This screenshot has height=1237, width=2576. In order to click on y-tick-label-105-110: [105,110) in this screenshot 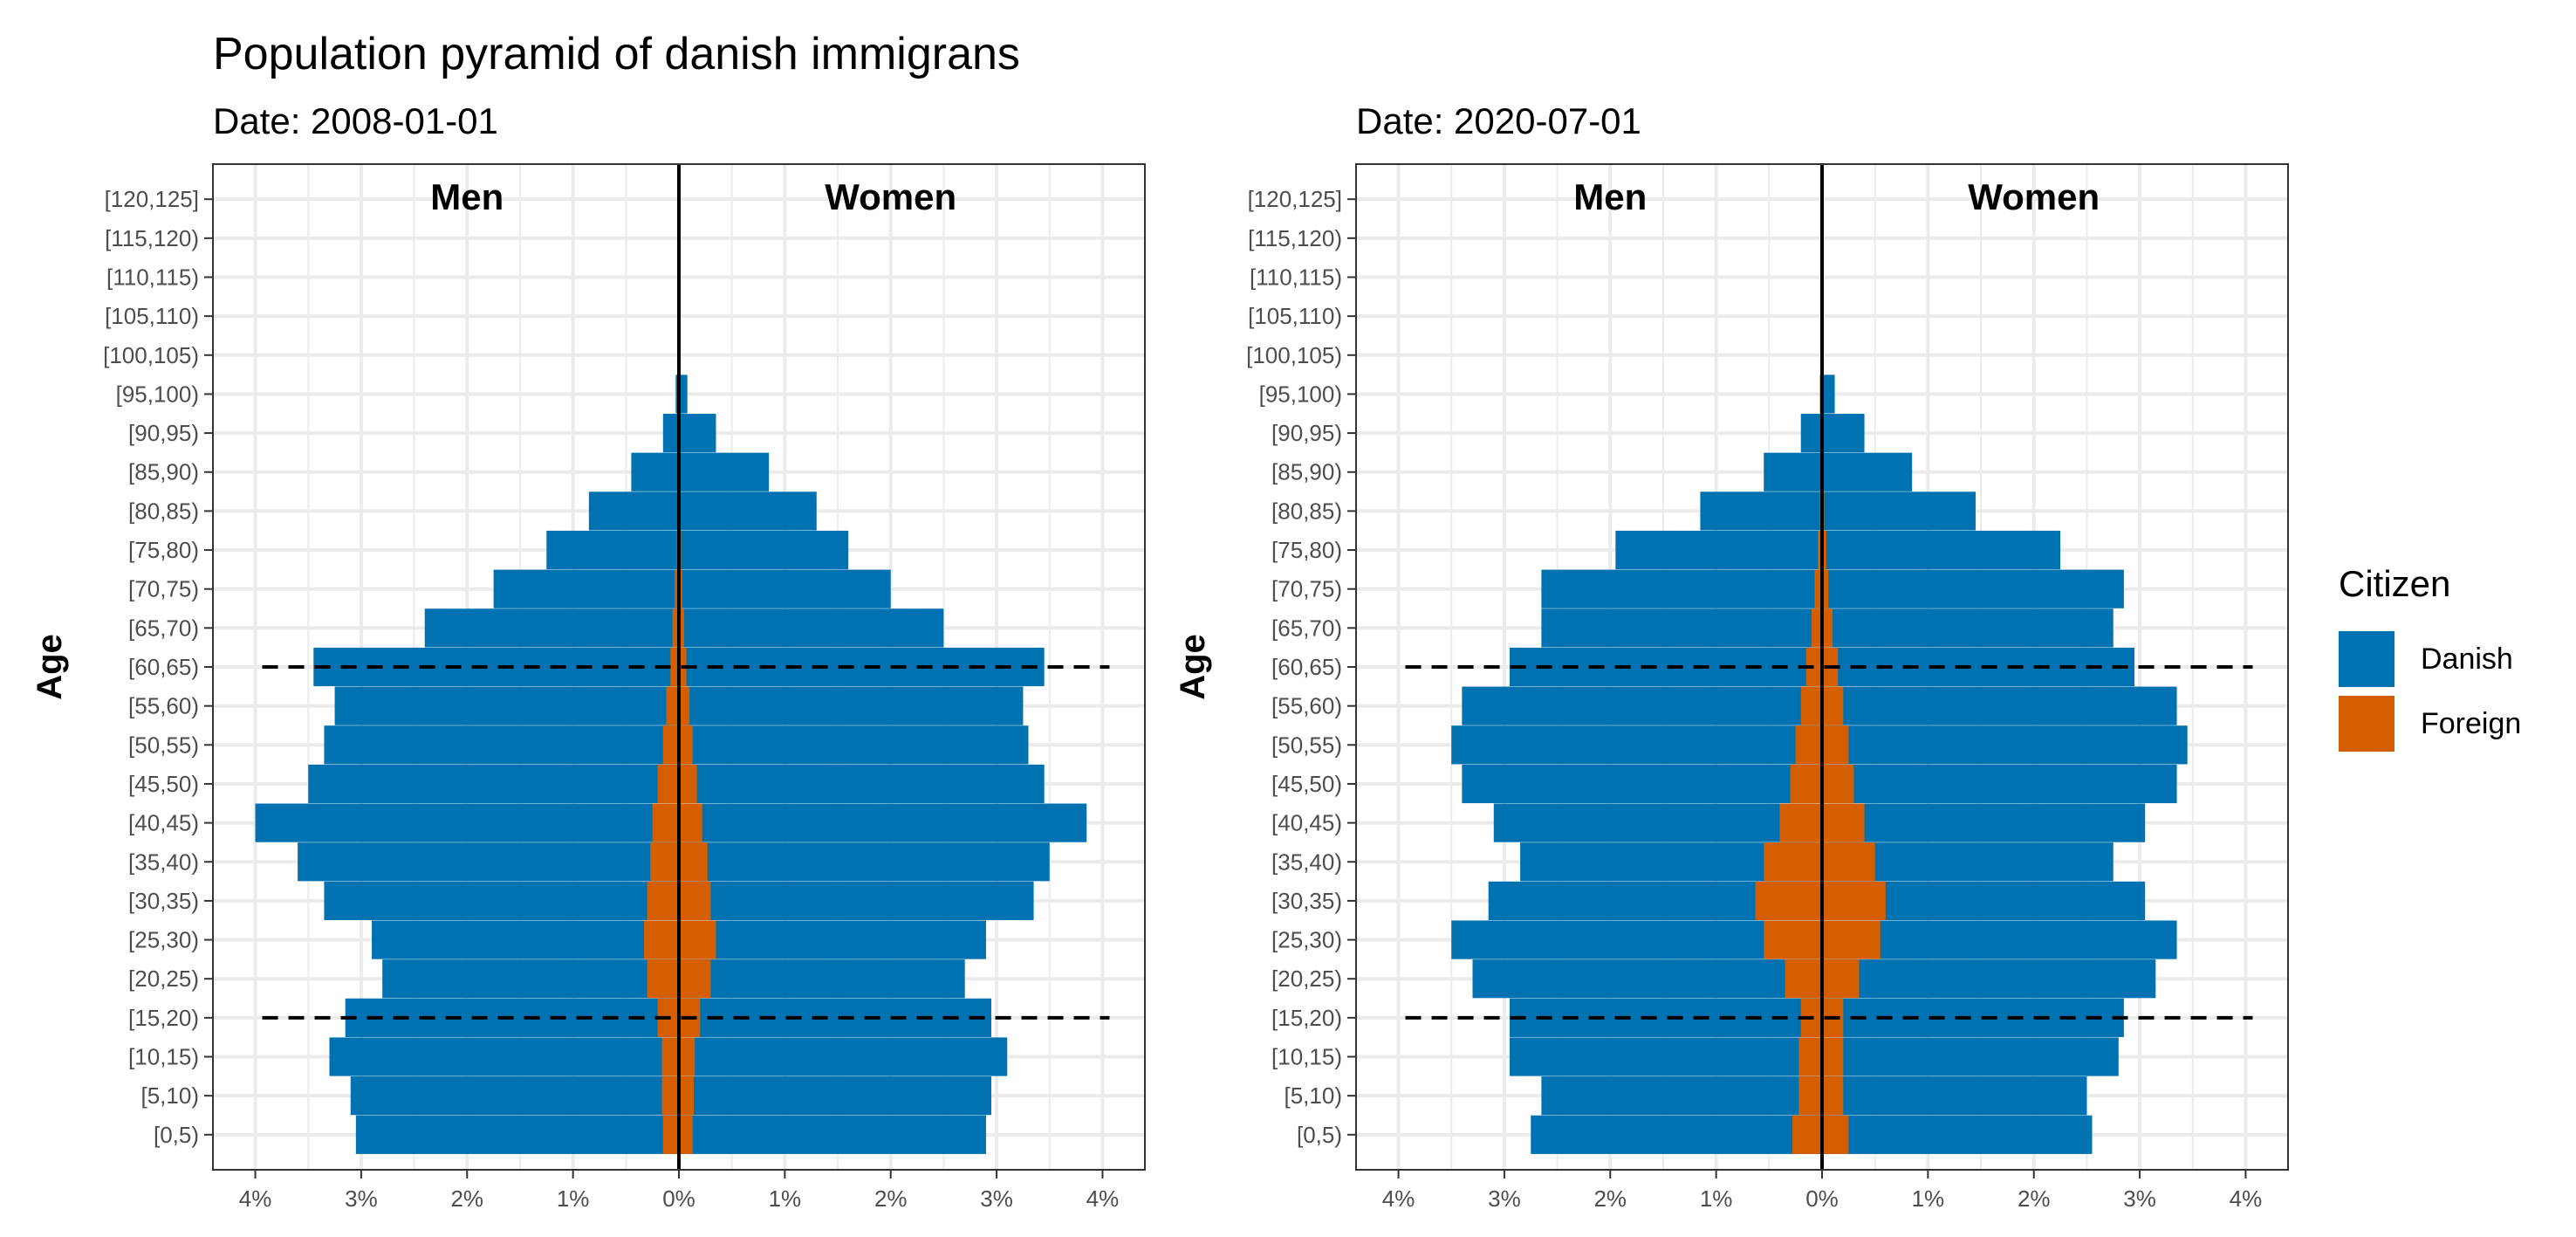, I will do `click(152, 316)`.